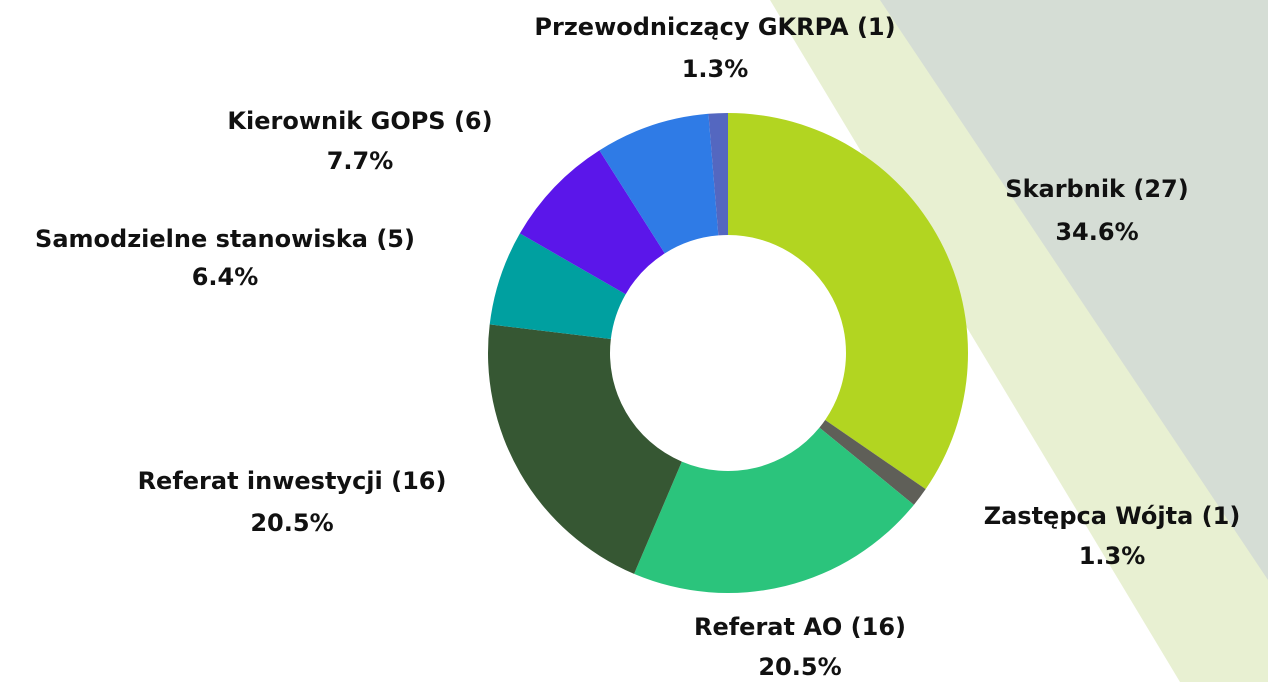 This screenshot has width=1268, height=682. What do you see at coordinates (1096, 232) in the screenshot?
I see `value-label: 34.6%` at bounding box center [1096, 232].